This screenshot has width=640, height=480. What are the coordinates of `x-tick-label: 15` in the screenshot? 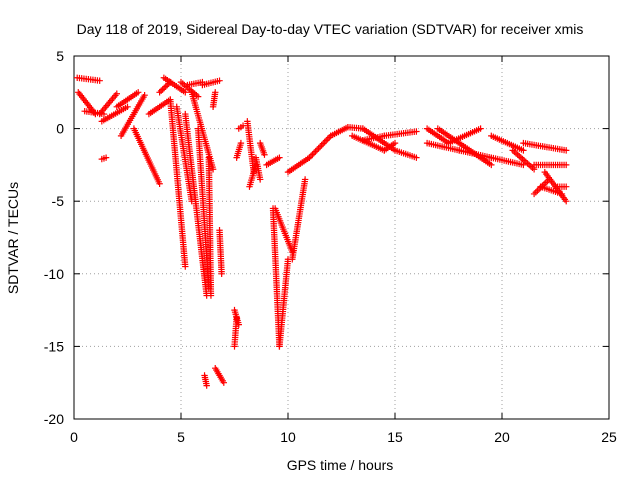 It's located at (395, 437).